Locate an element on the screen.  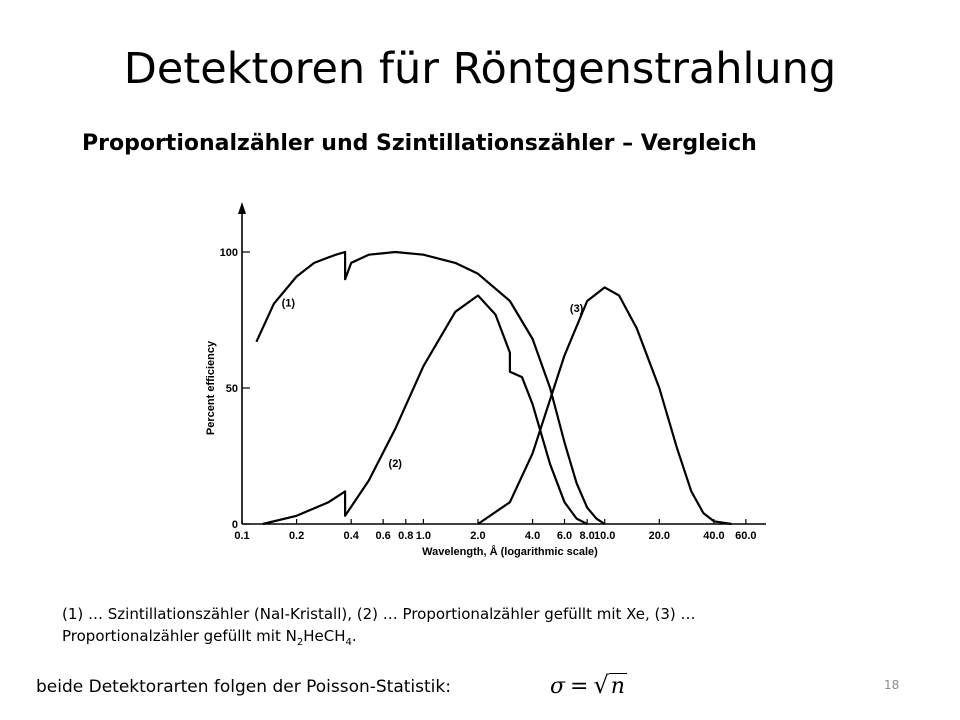
x-tick-label: 8.0 is located at coordinates (587, 536).